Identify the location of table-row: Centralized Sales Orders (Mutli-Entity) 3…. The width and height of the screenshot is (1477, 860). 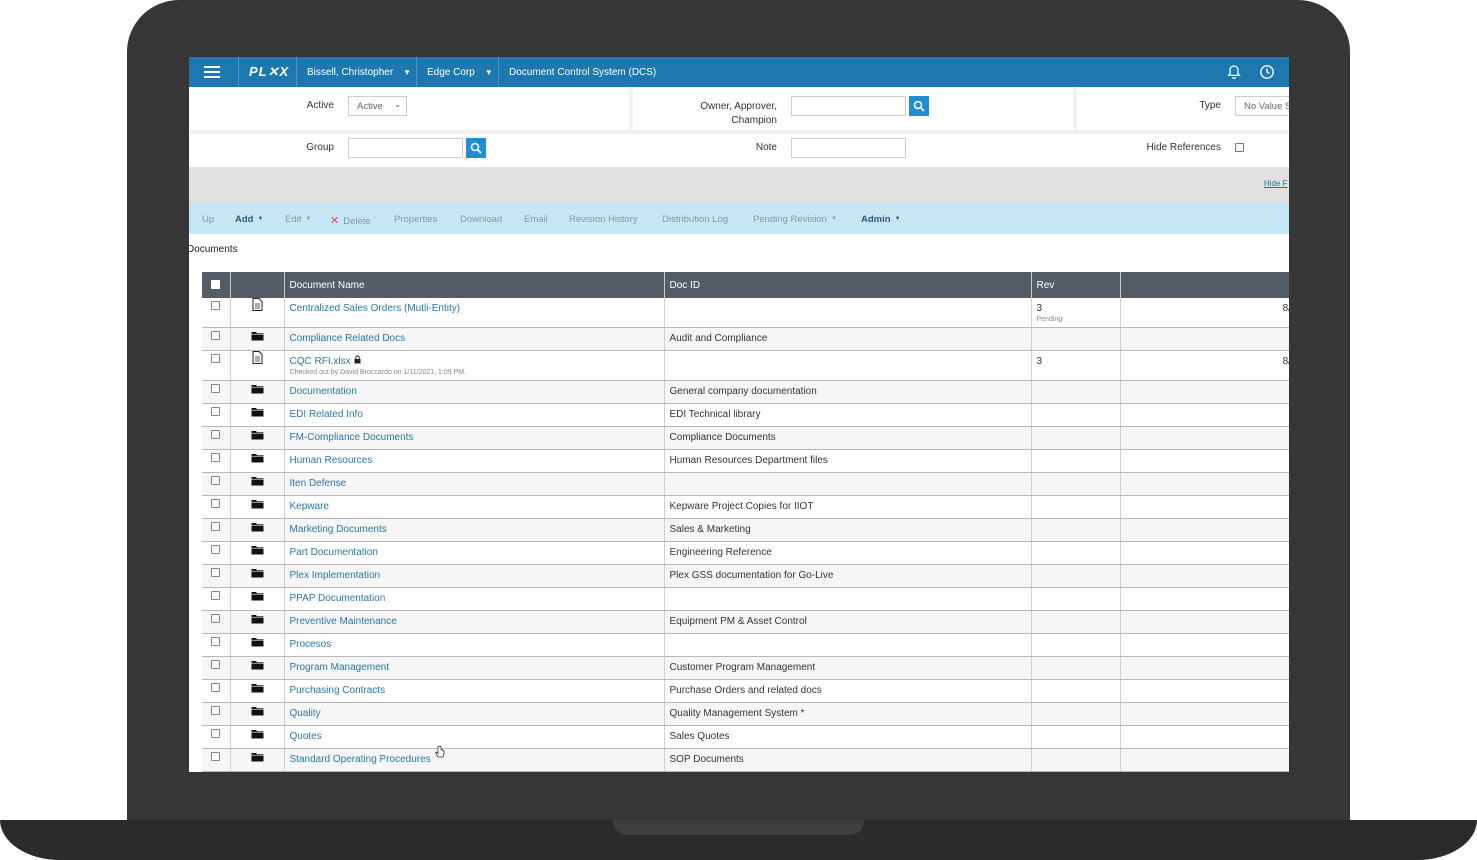
(745, 313).